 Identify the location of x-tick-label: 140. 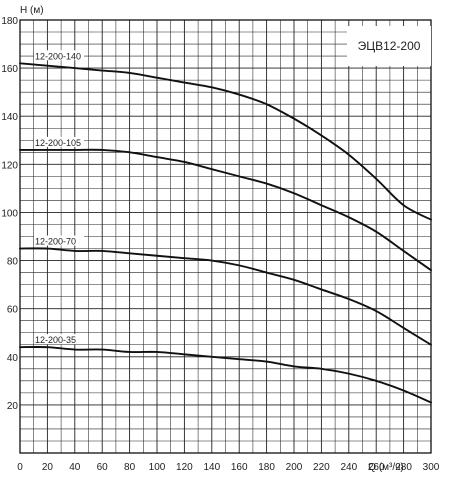
(211, 467).